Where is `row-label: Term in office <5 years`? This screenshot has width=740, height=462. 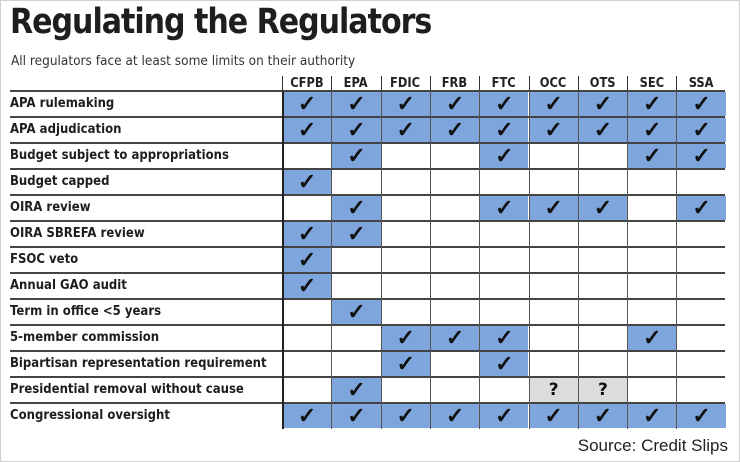
row-label: Term in office <5 years is located at coordinates (86, 311).